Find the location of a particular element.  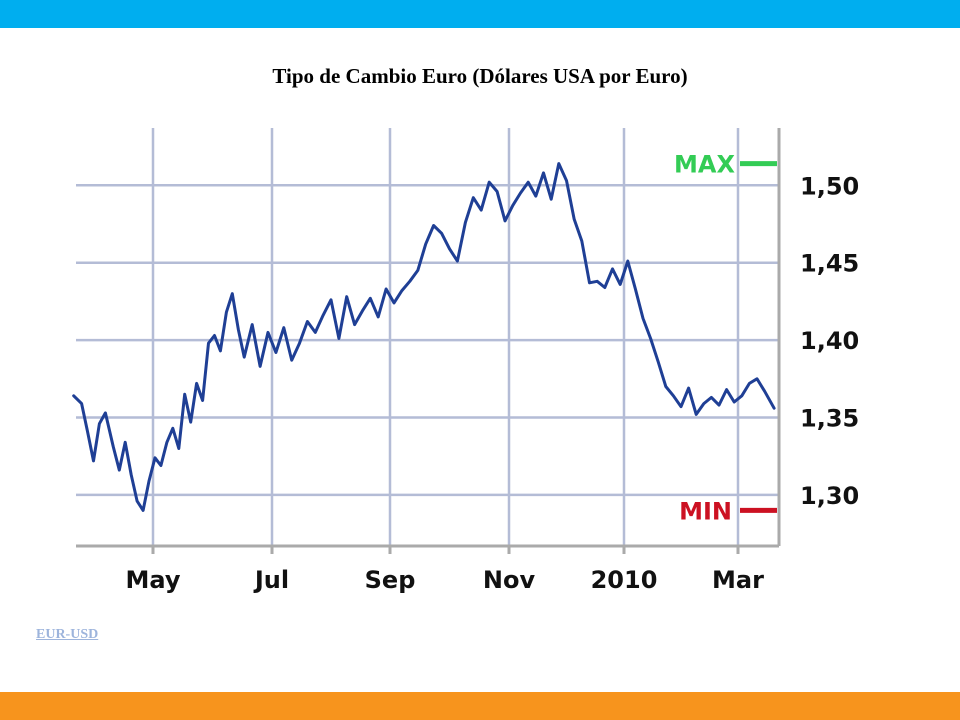

max-label: MAX is located at coordinates (704, 165).